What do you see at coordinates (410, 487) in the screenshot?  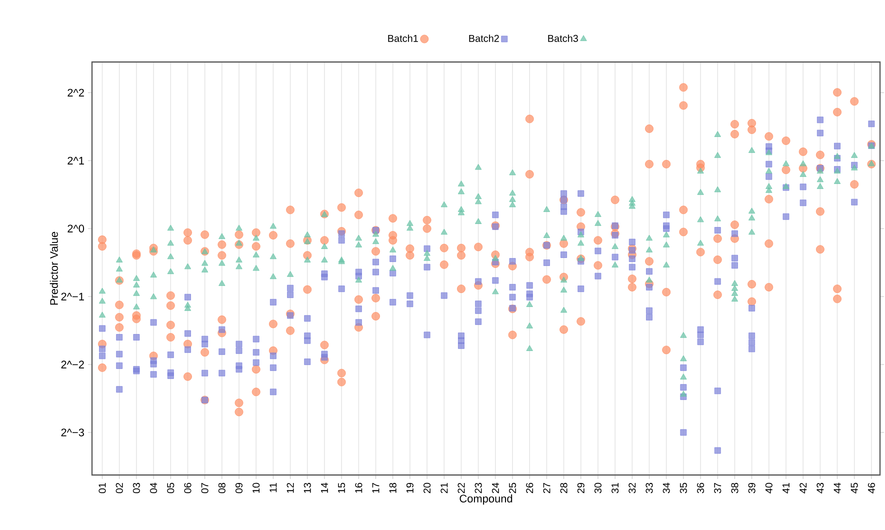 I see `x-tick-label: 19` at bounding box center [410, 487].